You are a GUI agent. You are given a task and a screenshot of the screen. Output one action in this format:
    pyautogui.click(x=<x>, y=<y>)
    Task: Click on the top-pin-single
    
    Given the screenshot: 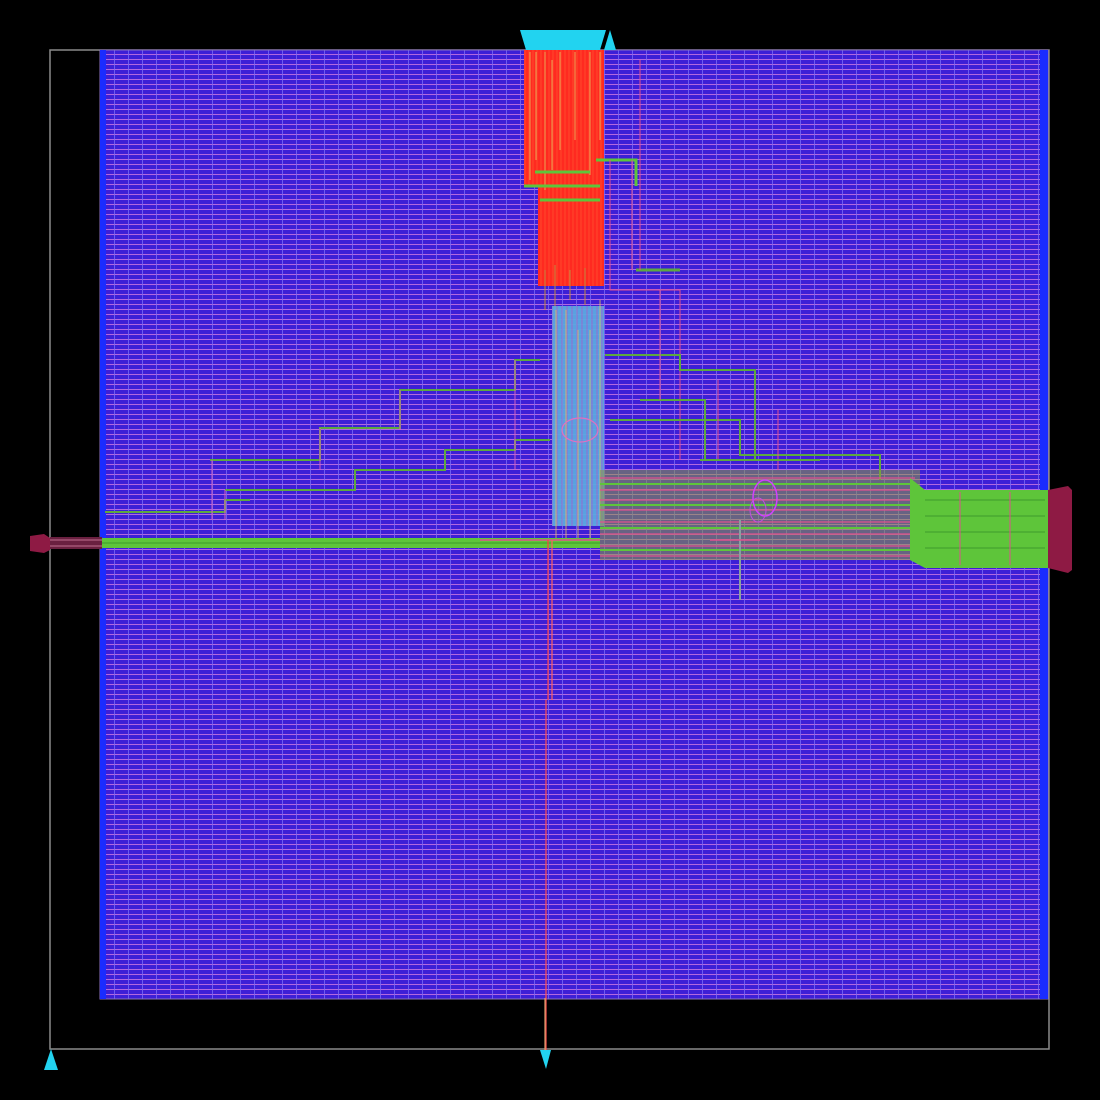 What is the action you would take?
    pyautogui.click(x=610, y=40)
    